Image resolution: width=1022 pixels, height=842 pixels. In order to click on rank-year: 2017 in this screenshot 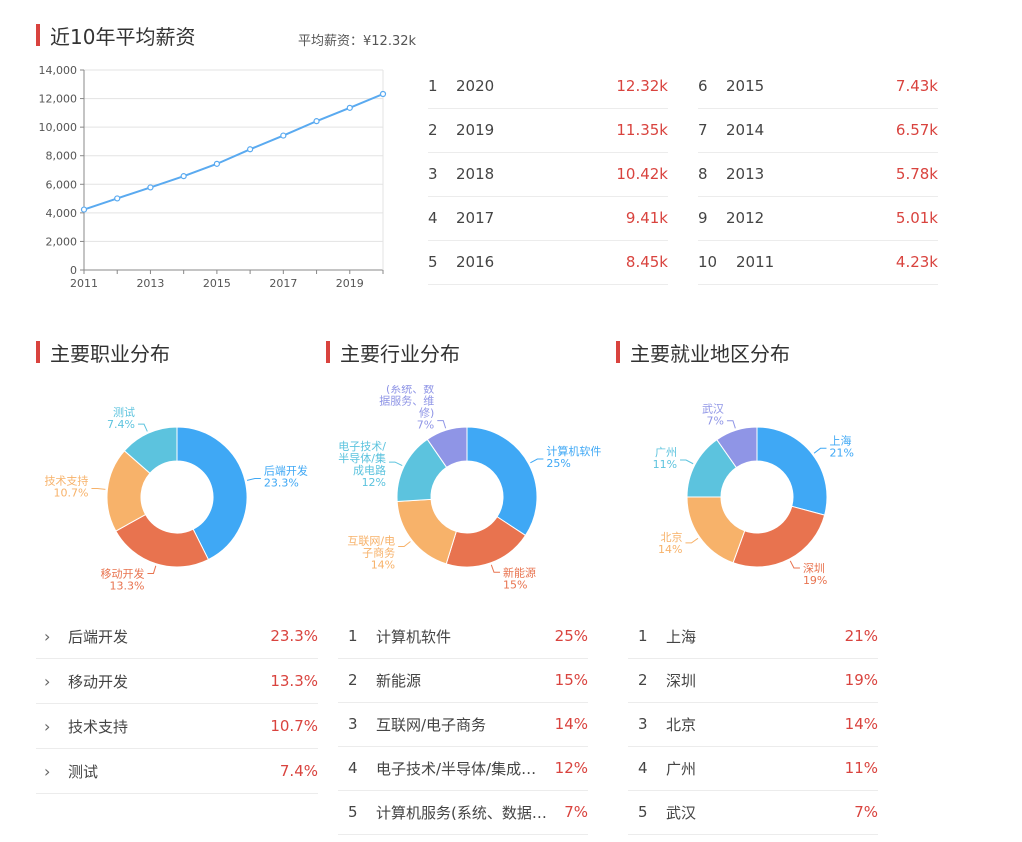, I will do `click(475, 218)`.